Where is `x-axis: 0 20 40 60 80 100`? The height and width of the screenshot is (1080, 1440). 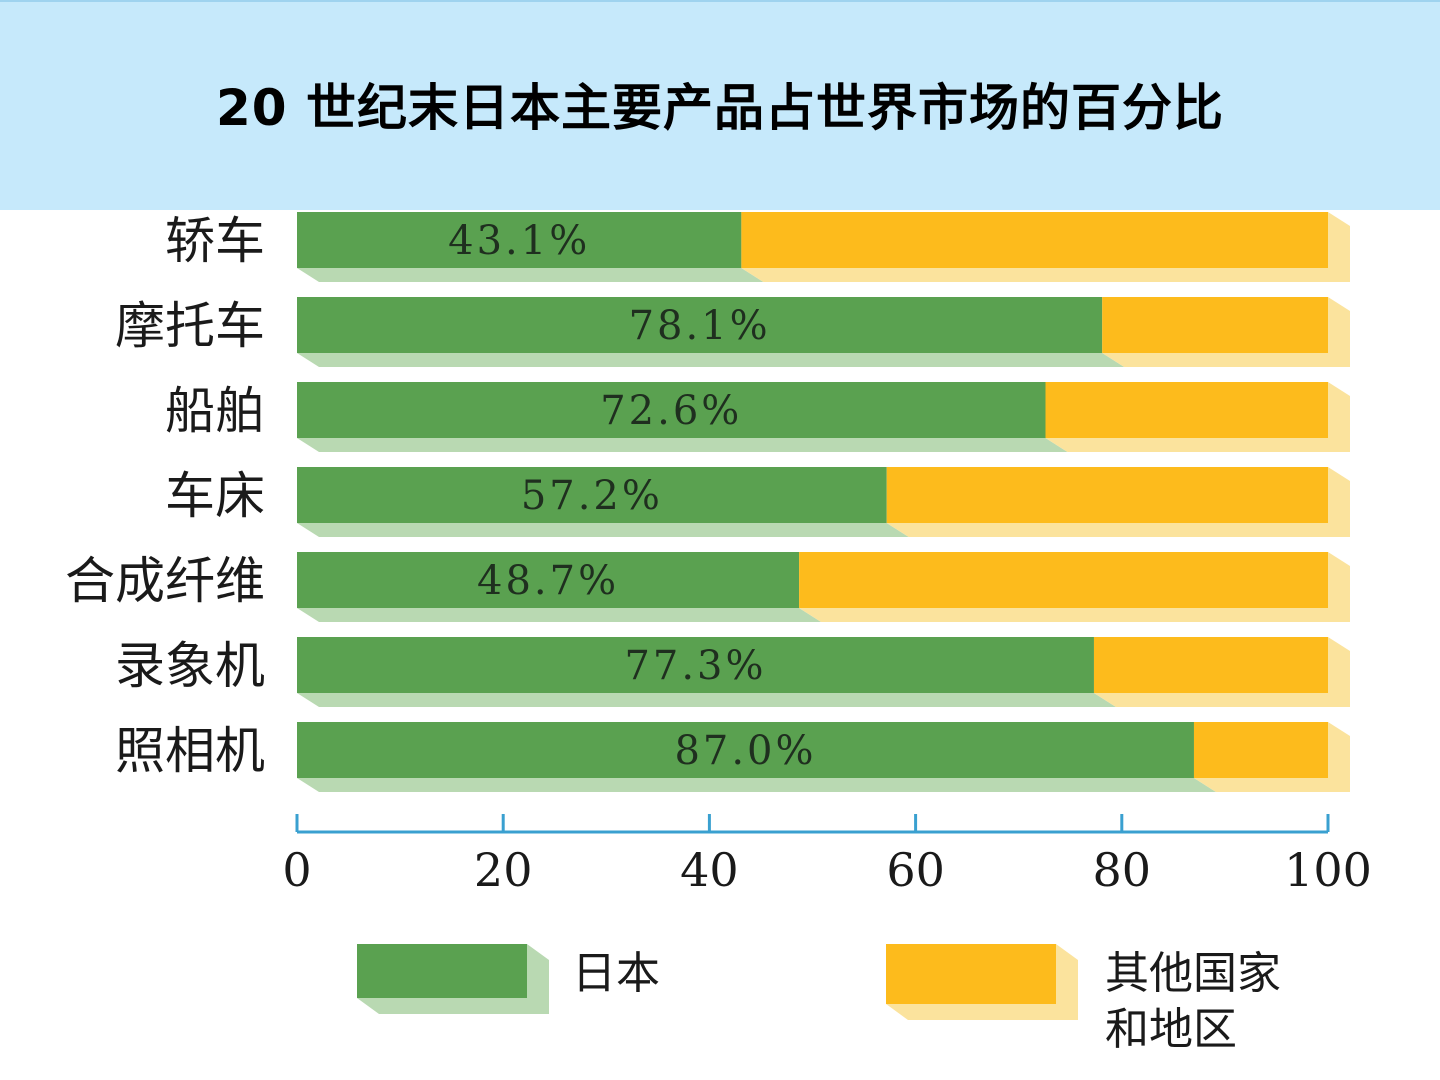
x-axis: 0 20 40 60 80 100 is located at coordinates (827, 855).